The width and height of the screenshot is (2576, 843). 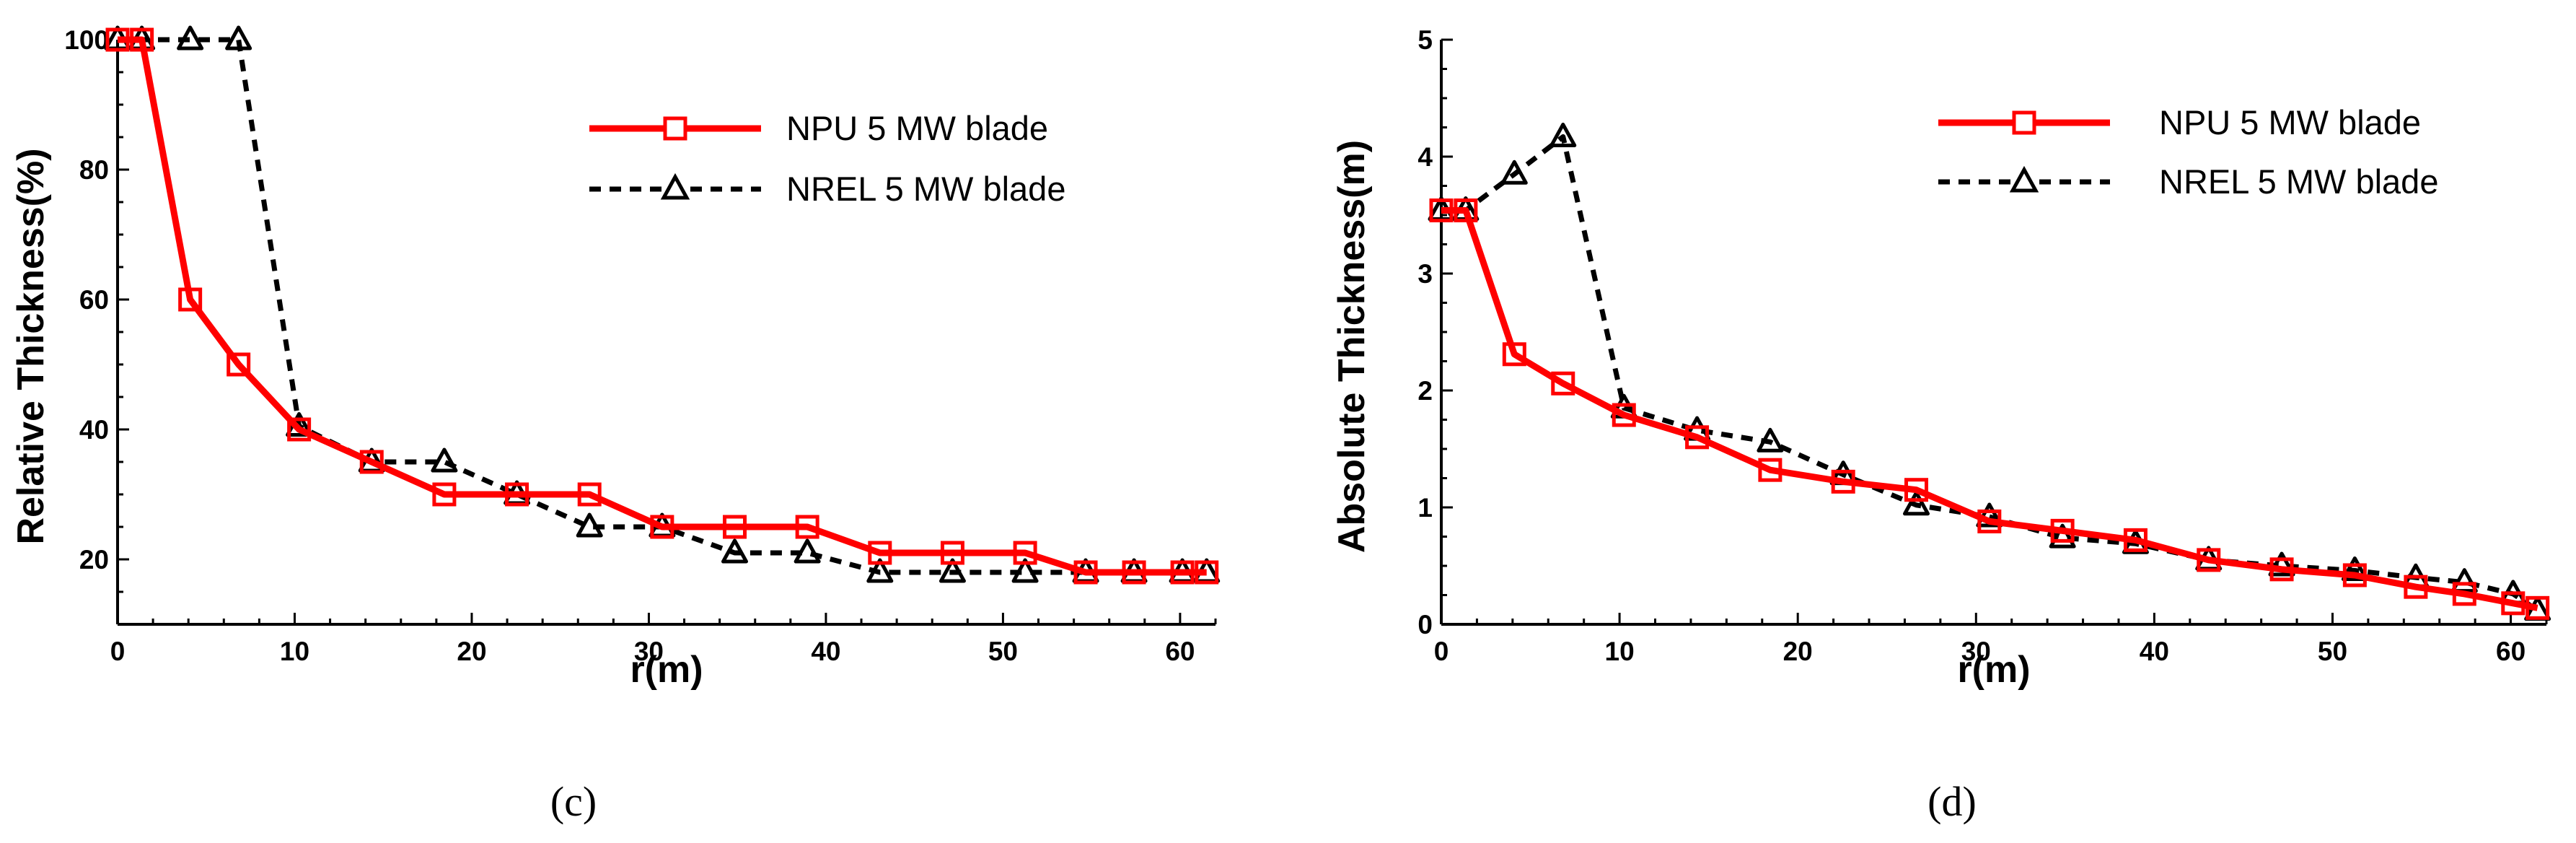 What do you see at coordinates (573, 801) in the screenshot?
I see `panel-caption: (c)` at bounding box center [573, 801].